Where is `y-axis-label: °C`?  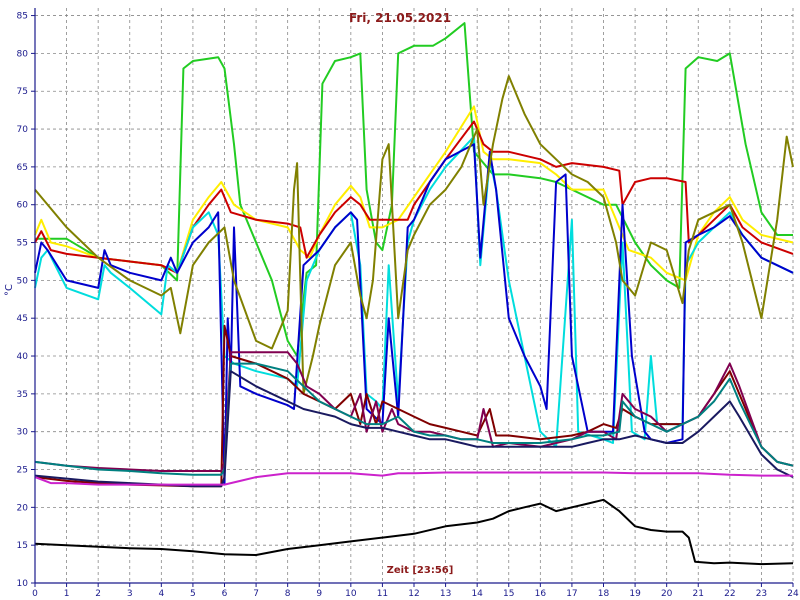 y-axis-label: °C is located at coordinates (9, 290).